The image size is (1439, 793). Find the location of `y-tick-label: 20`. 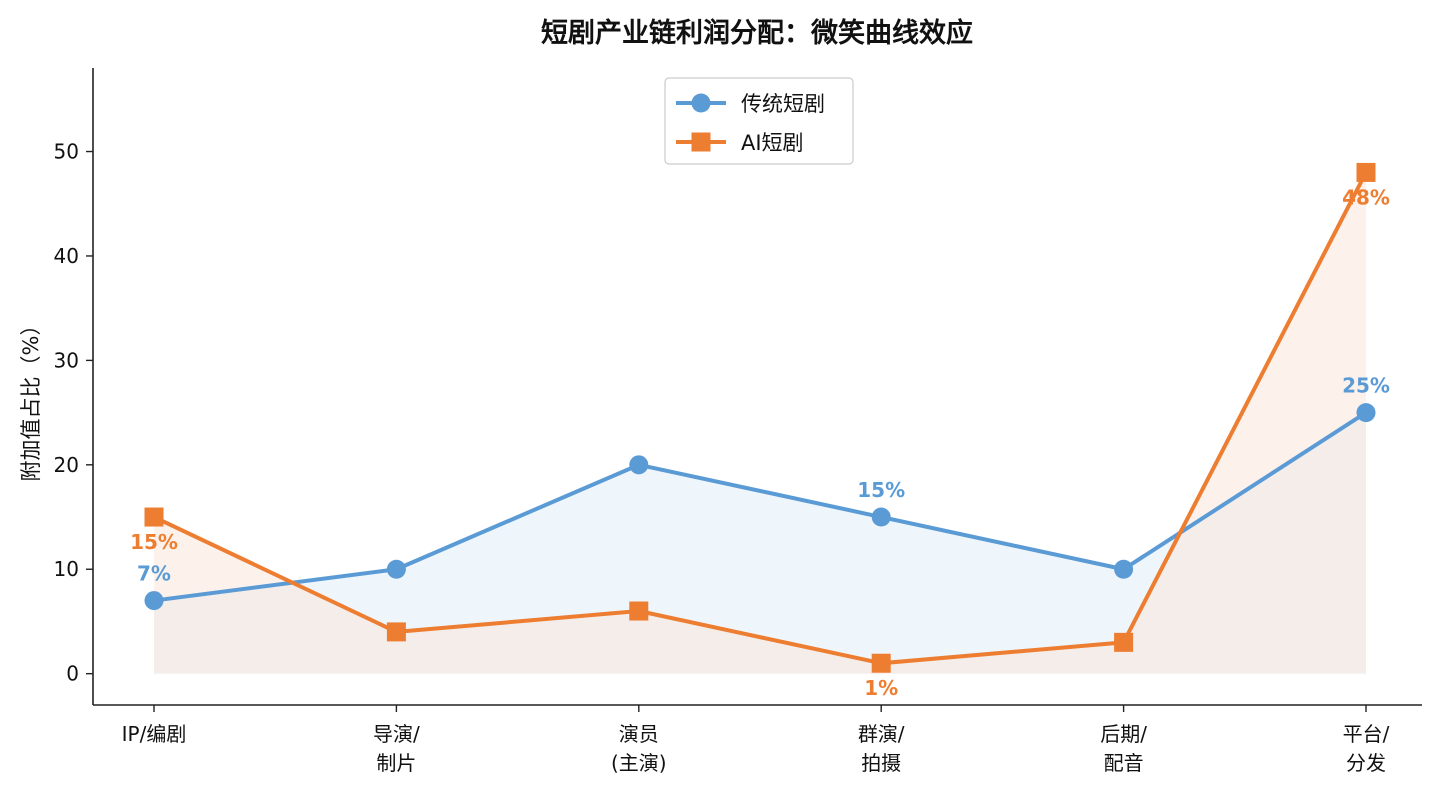

y-tick-label: 20 is located at coordinates (66, 465).